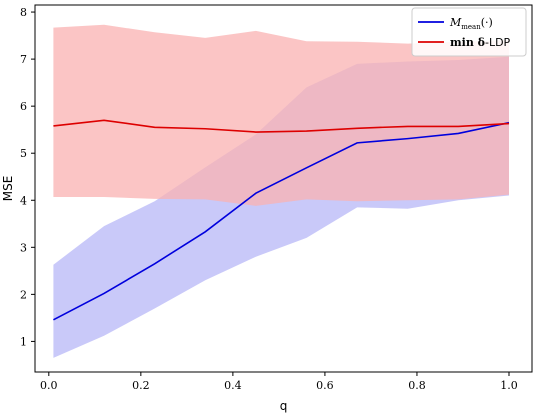 The height and width of the screenshot is (416, 540). Describe the element at coordinates (23, 247) in the screenshot. I see `y-tick-label: 3` at that location.